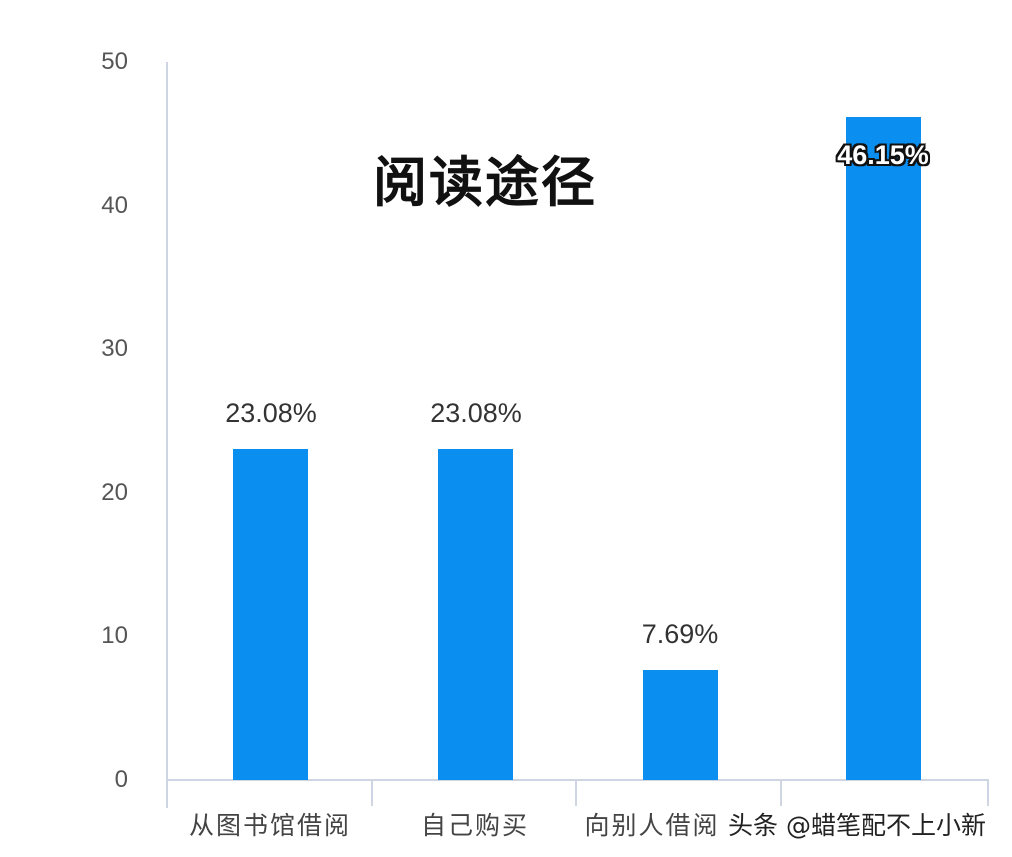 The image size is (1012, 857). I want to click on bar-library, so click(270, 614).